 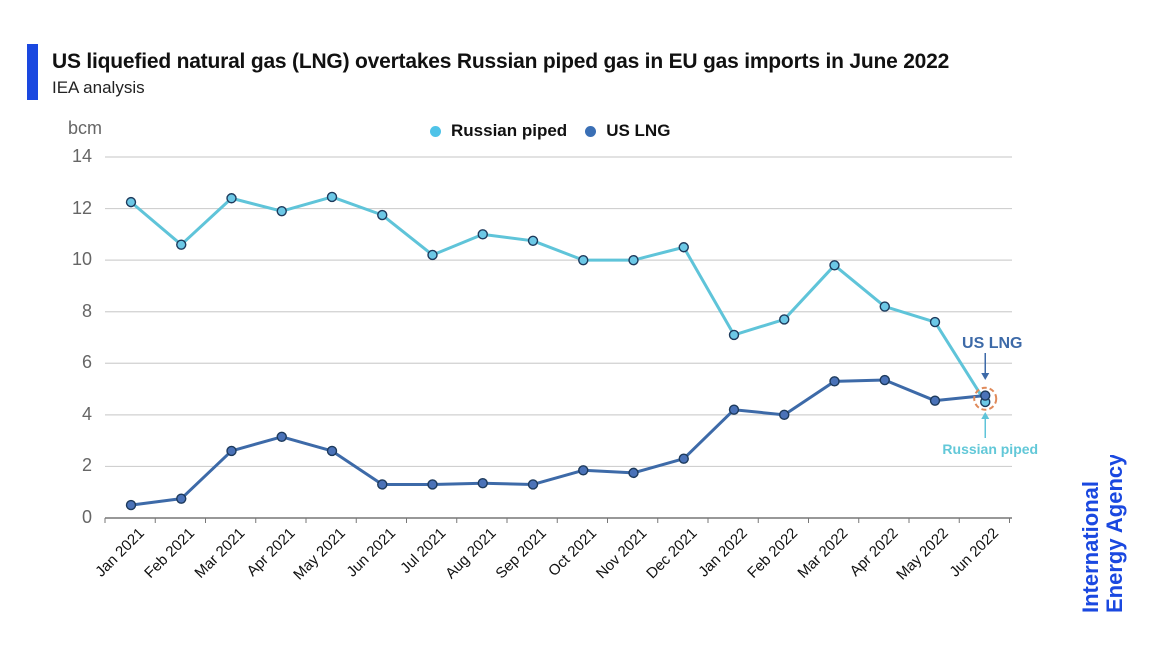 I want to click on iea-logo: International Energy Agency, so click(x=1102, y=534).